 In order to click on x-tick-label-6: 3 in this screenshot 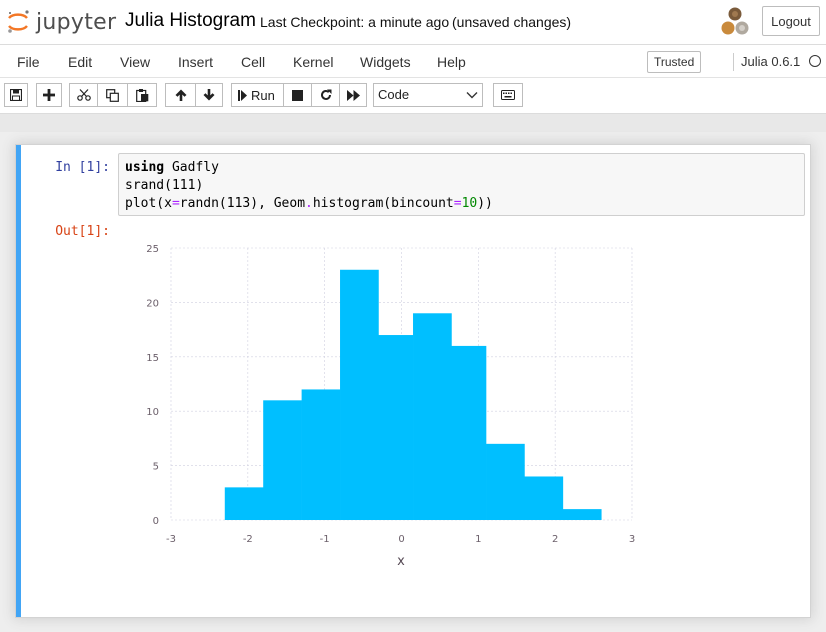, I will do `click(632, 539)`.